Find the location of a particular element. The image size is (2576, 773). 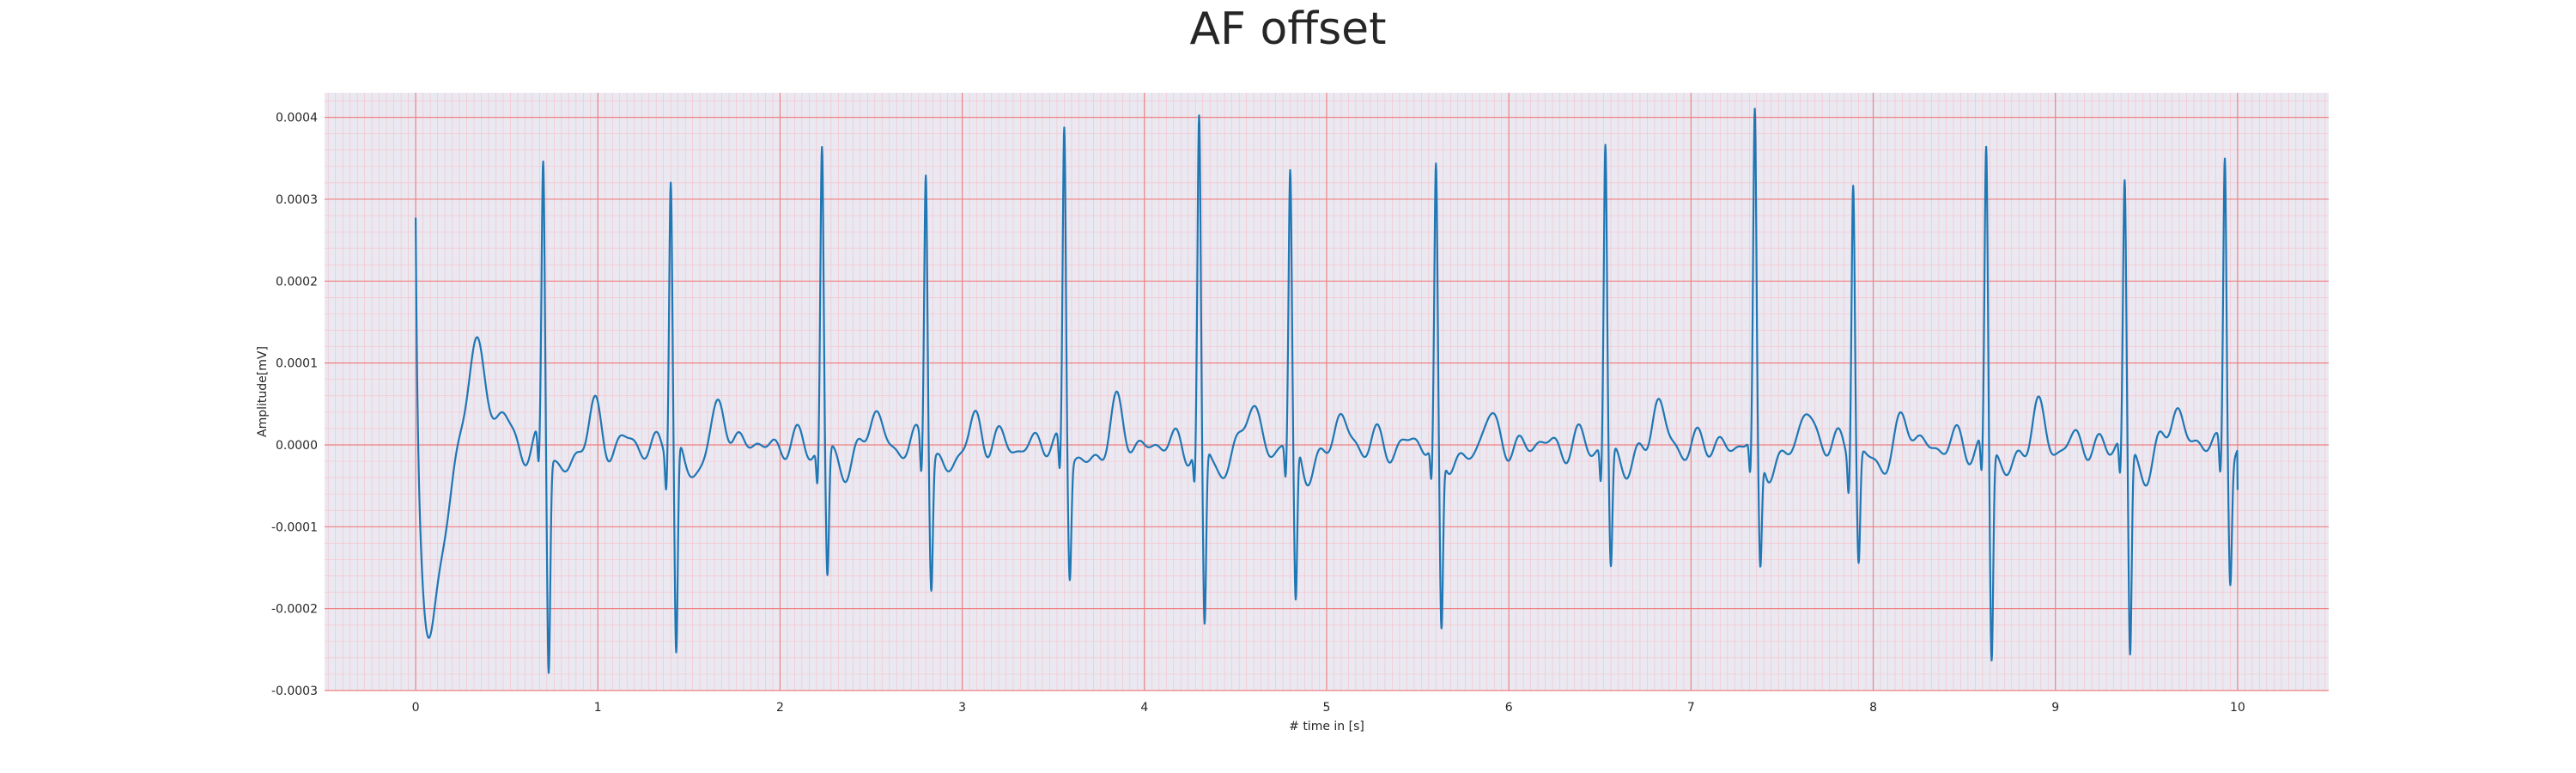

y-tick-label: 0.0004 is located at coordinates (297, 119).